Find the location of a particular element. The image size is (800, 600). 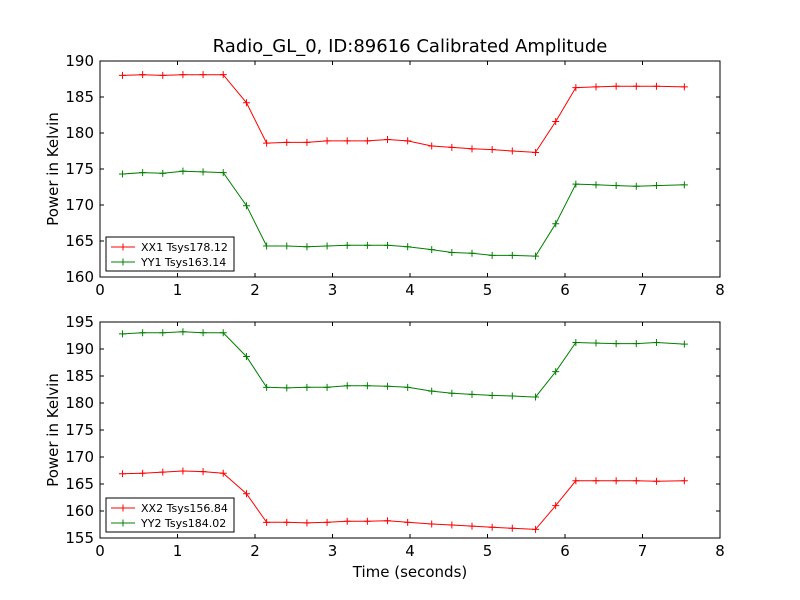

x-tick-label: 7 is located at coordinates (643, 551).